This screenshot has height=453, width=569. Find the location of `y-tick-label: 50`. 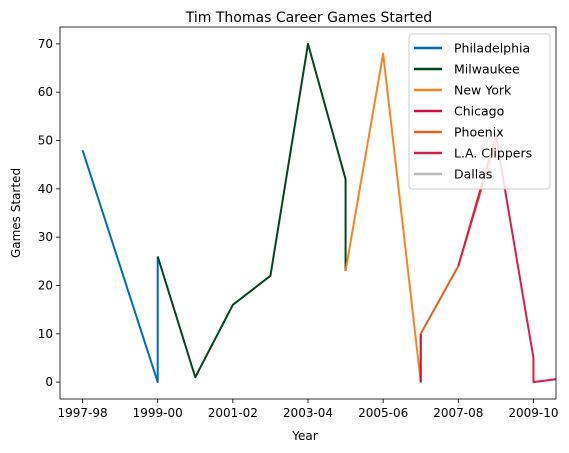

y-tick-label: 50 is located at coordinates (45, 141).